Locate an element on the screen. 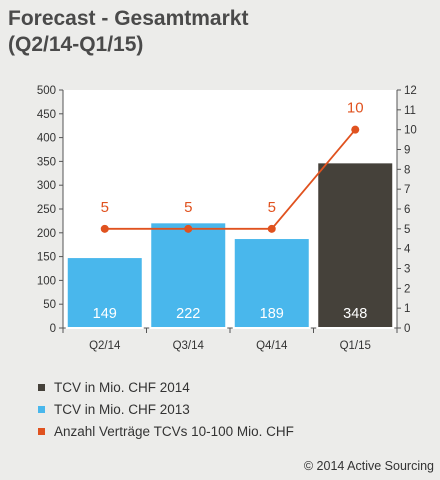 The width and height of the screenshot is (440, 480). y-left-tick-label: 150 is located at coordinates (46, 258).